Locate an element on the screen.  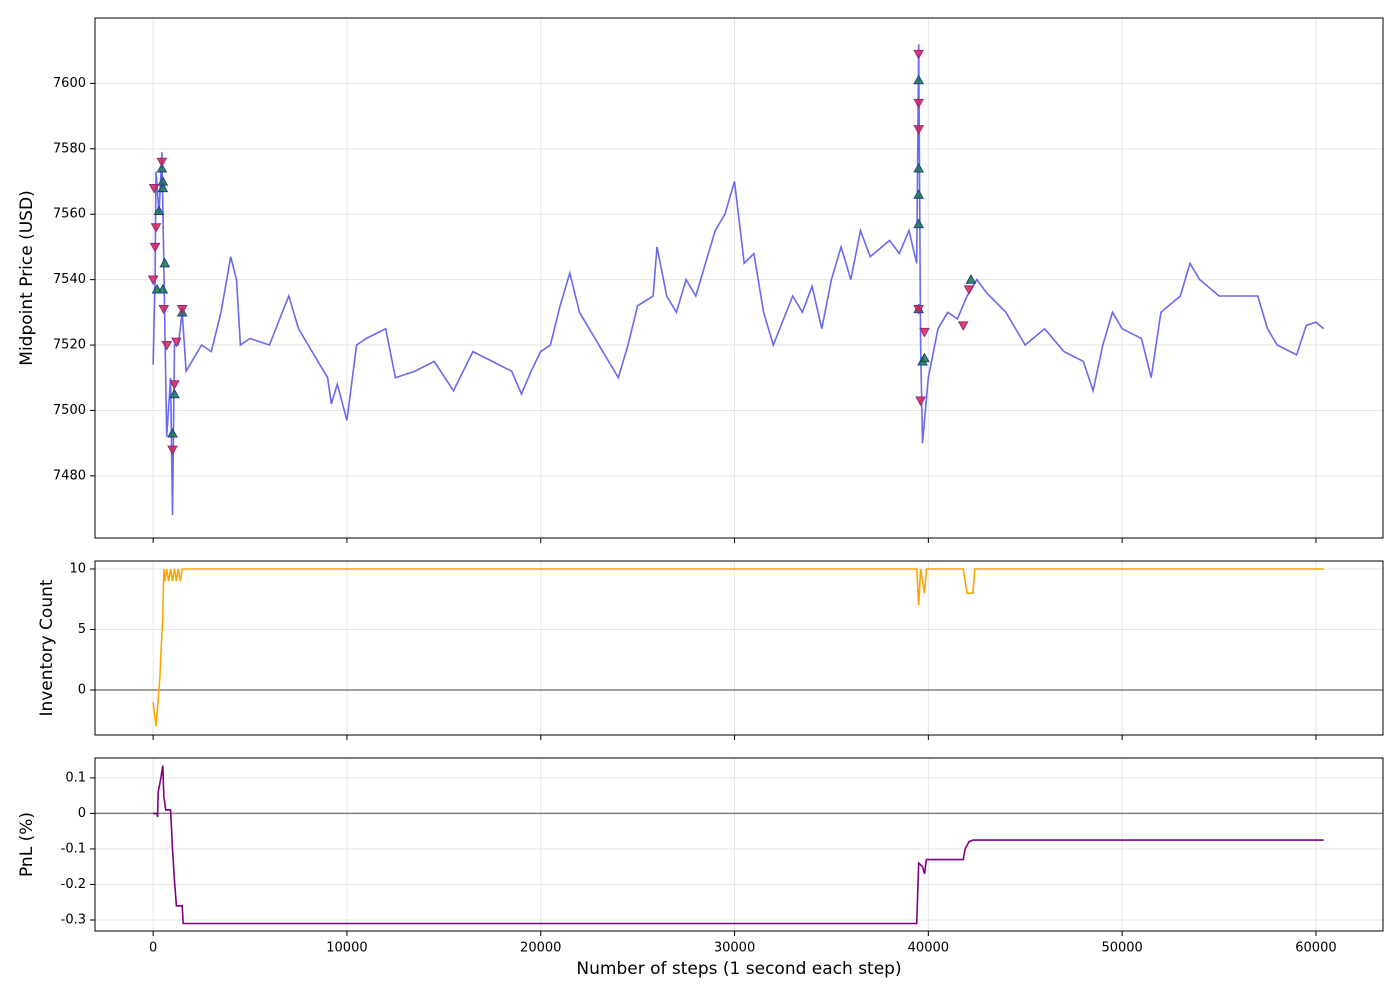
y-axis-label: Inventory Count is located at coordinates (47, 647).